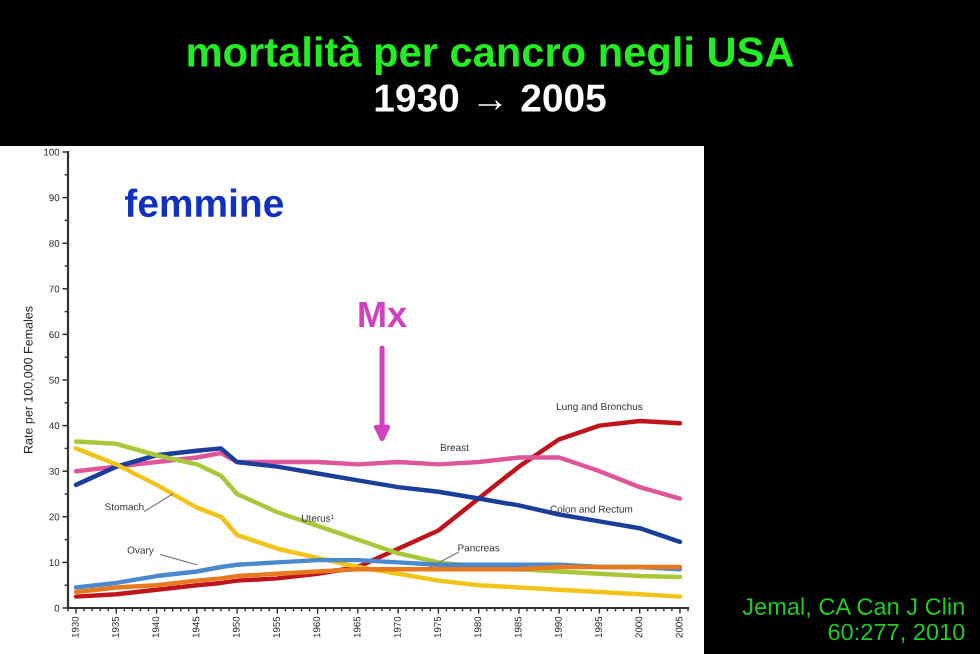 The height and width of the screenshot is (654, 980). What do you see at coordinates (490, 98) in the screenshot?
I see `chart-subtitle: 1930 → 2005` at bounding box center [490, 98].